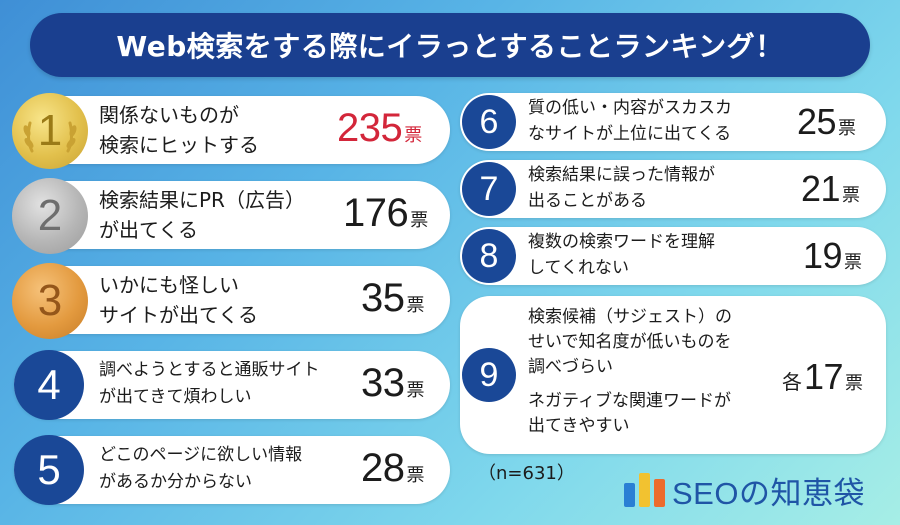 Image resolution: width=900 pixels, height=525 pixels. I want to click on rank-number: 9, so click(489, 374).